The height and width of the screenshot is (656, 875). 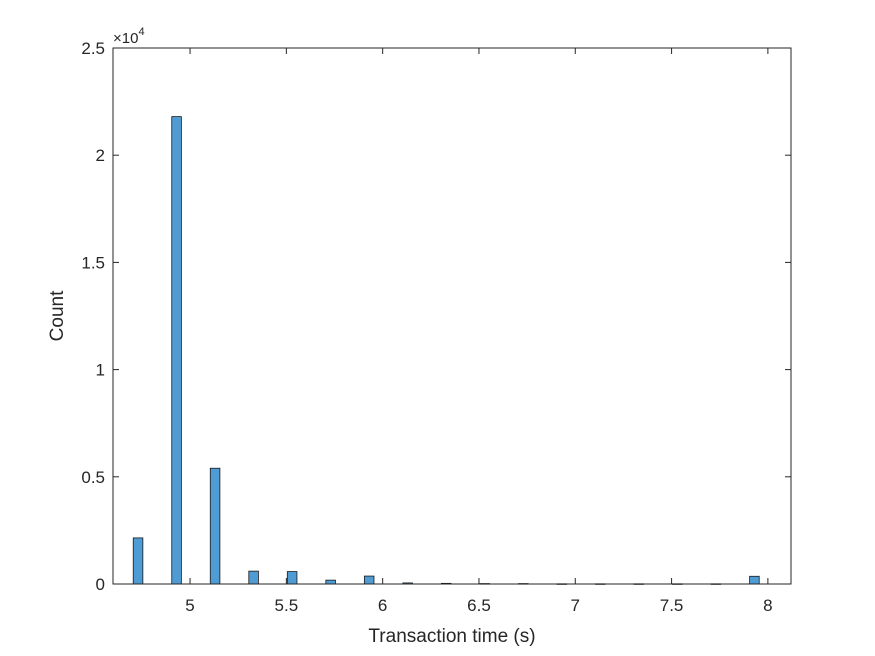 I want to click on y-tick-label: 0.5, so click(x=93, y=477).